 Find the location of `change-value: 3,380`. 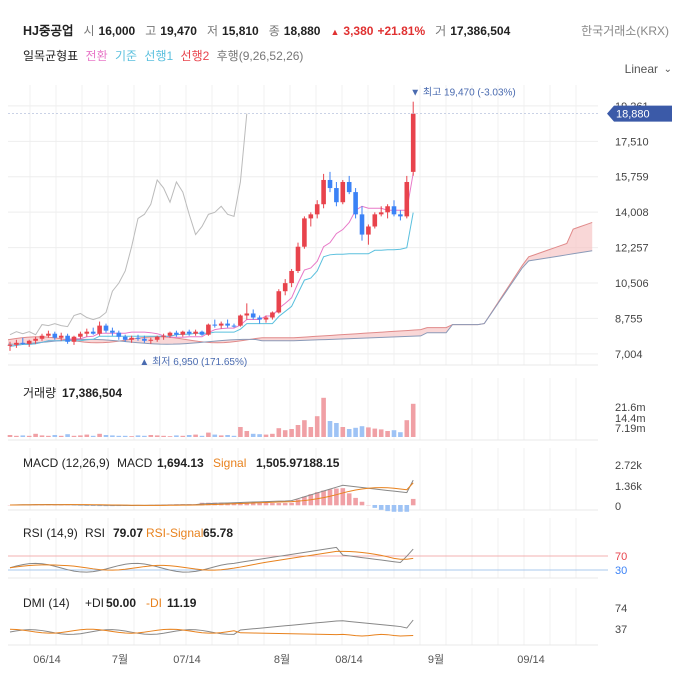

change-value: 3,380 is located at coordinates (358, 31).